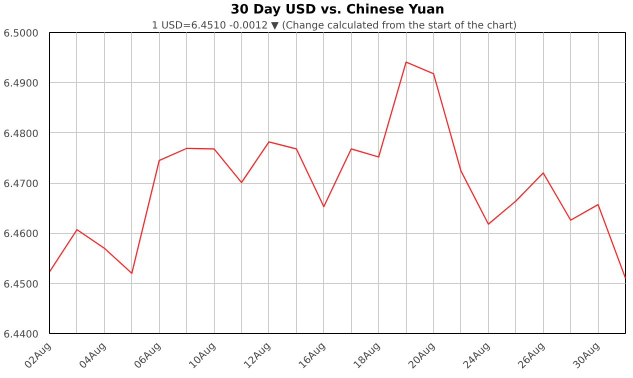  Describe the element at coordinates (21, 184) in the screenshot. I see `y-tick-label: 6.4700` at that location.